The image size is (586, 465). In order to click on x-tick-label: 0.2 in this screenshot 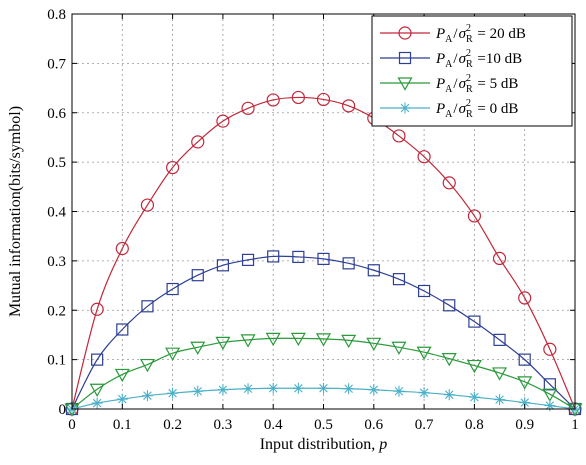, I will do `click(172, 425)`.